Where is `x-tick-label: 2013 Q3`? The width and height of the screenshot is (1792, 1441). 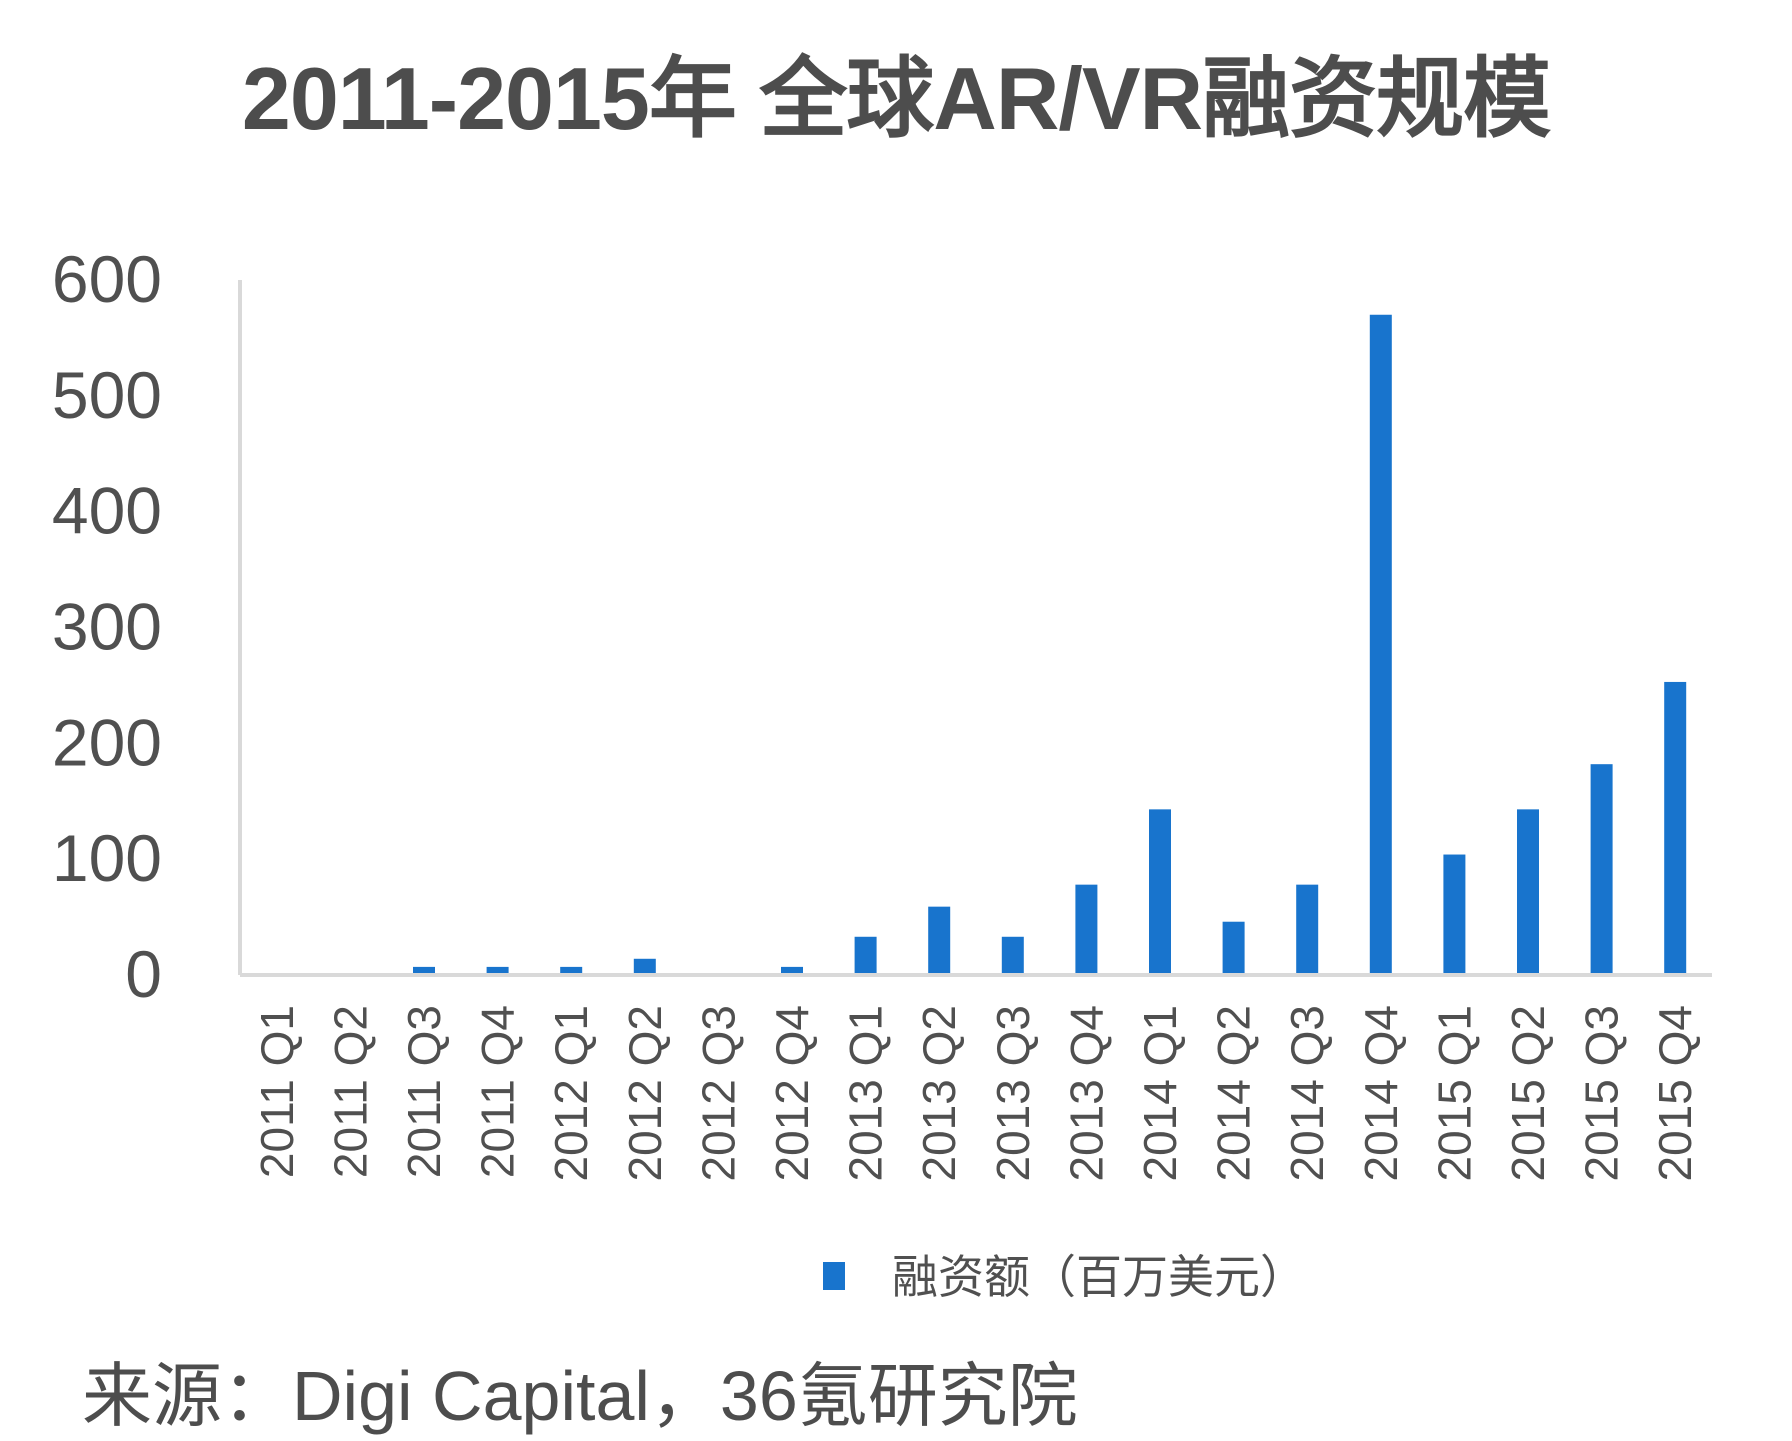 x-tick-label: 2013 Q3 is located at coordinates (1013, 1093).